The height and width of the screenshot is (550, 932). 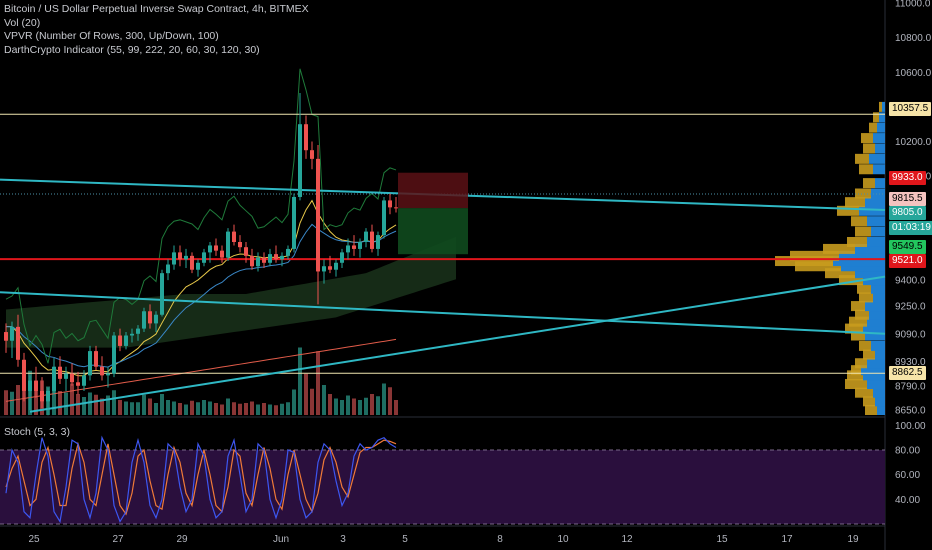 I want to click on stoch-indicator-label: Stoch (5, 3, 3), so click(x=37, y=432).